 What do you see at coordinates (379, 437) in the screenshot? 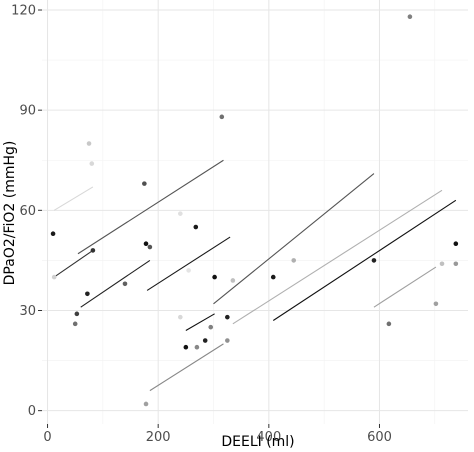
I see `x-tick-label: 600` at bounding box center [379, 437].